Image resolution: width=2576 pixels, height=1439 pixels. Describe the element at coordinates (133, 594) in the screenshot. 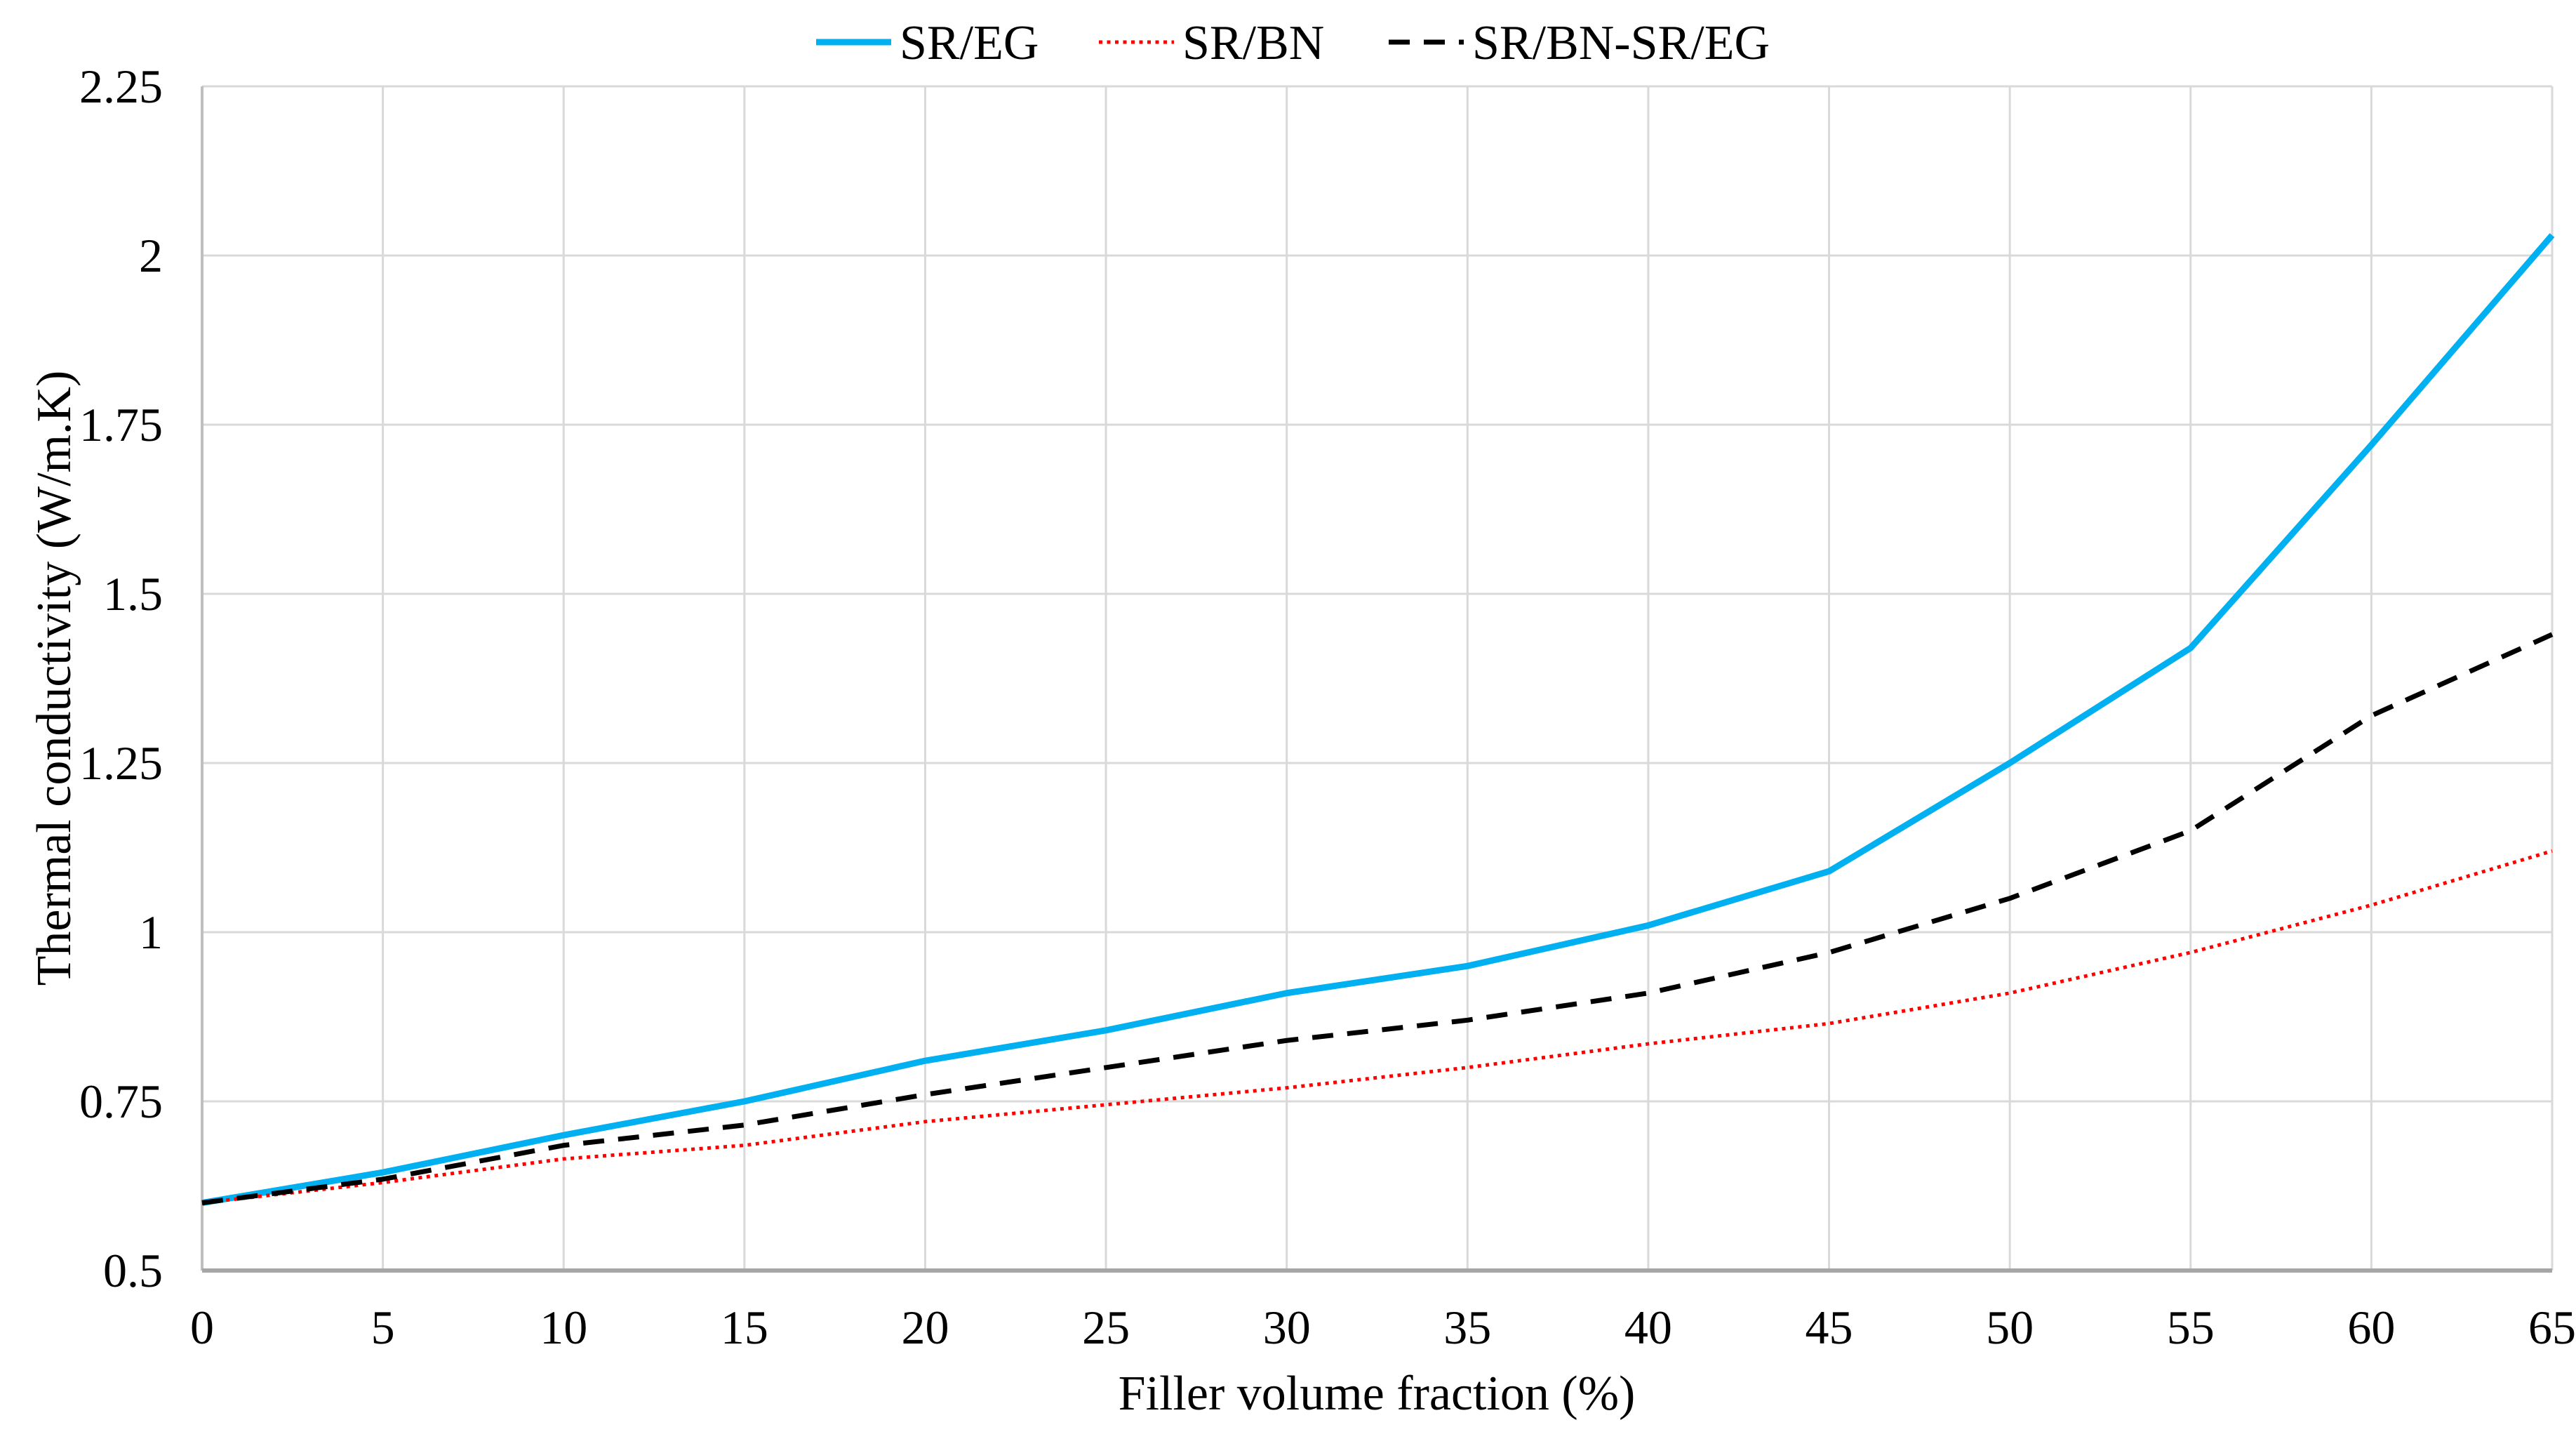

I see `y-tick-label: 1.5` at that location.